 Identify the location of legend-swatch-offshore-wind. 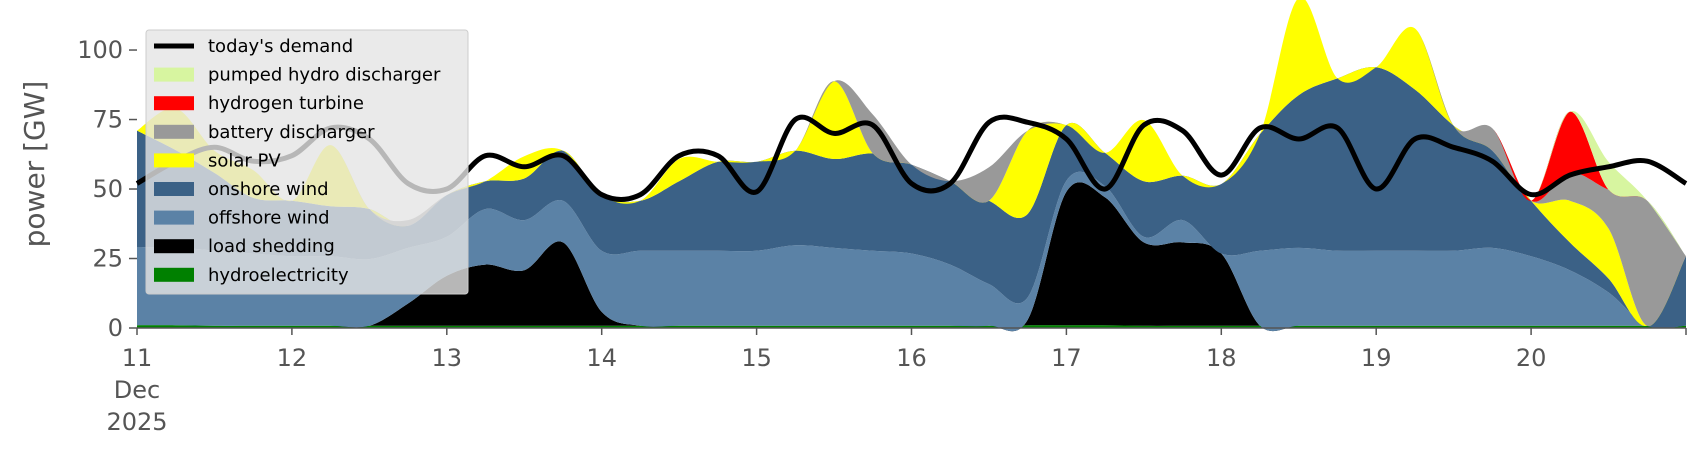
(174, 217).